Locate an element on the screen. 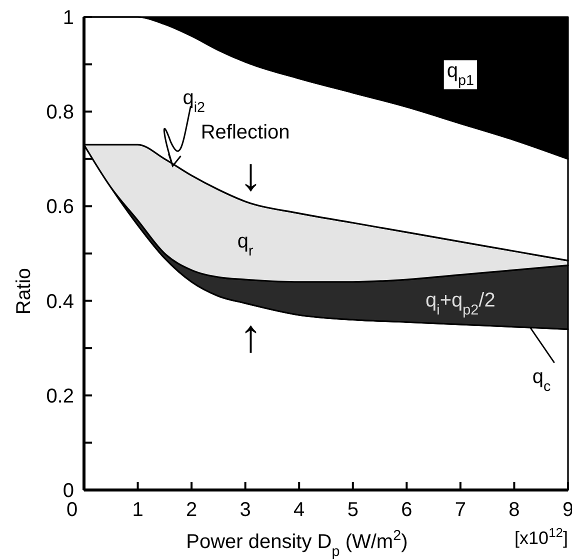  x-tick-label: 7 is located at coordinates (460, 510).